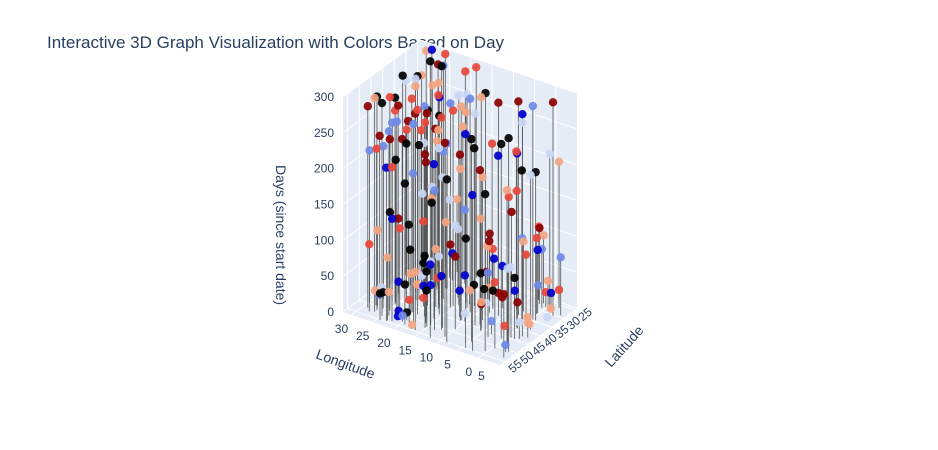 Image resolution: width=938 pixels, height=450 pixels. What do you see at coordinates (623, 346) in the screenshot?
I see `y-axis-title: Latitude` at bounding box center [623, 346].